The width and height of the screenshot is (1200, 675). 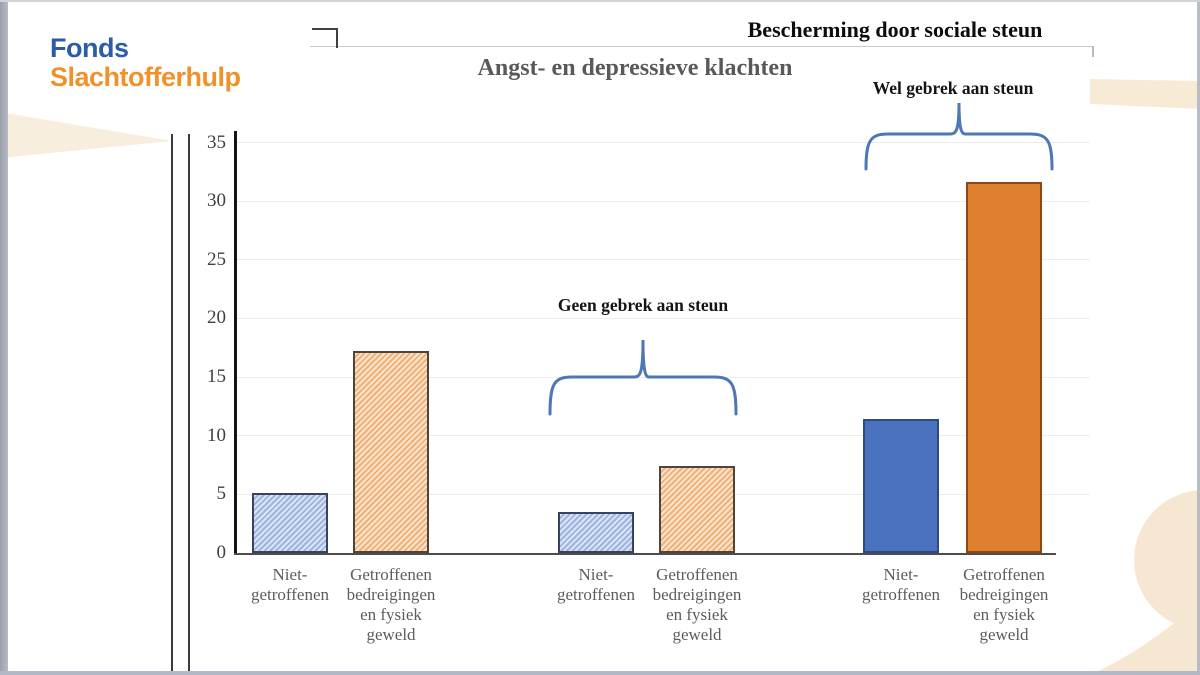 I want to click on left-divider-line-inner, so click(x=189, y=403).